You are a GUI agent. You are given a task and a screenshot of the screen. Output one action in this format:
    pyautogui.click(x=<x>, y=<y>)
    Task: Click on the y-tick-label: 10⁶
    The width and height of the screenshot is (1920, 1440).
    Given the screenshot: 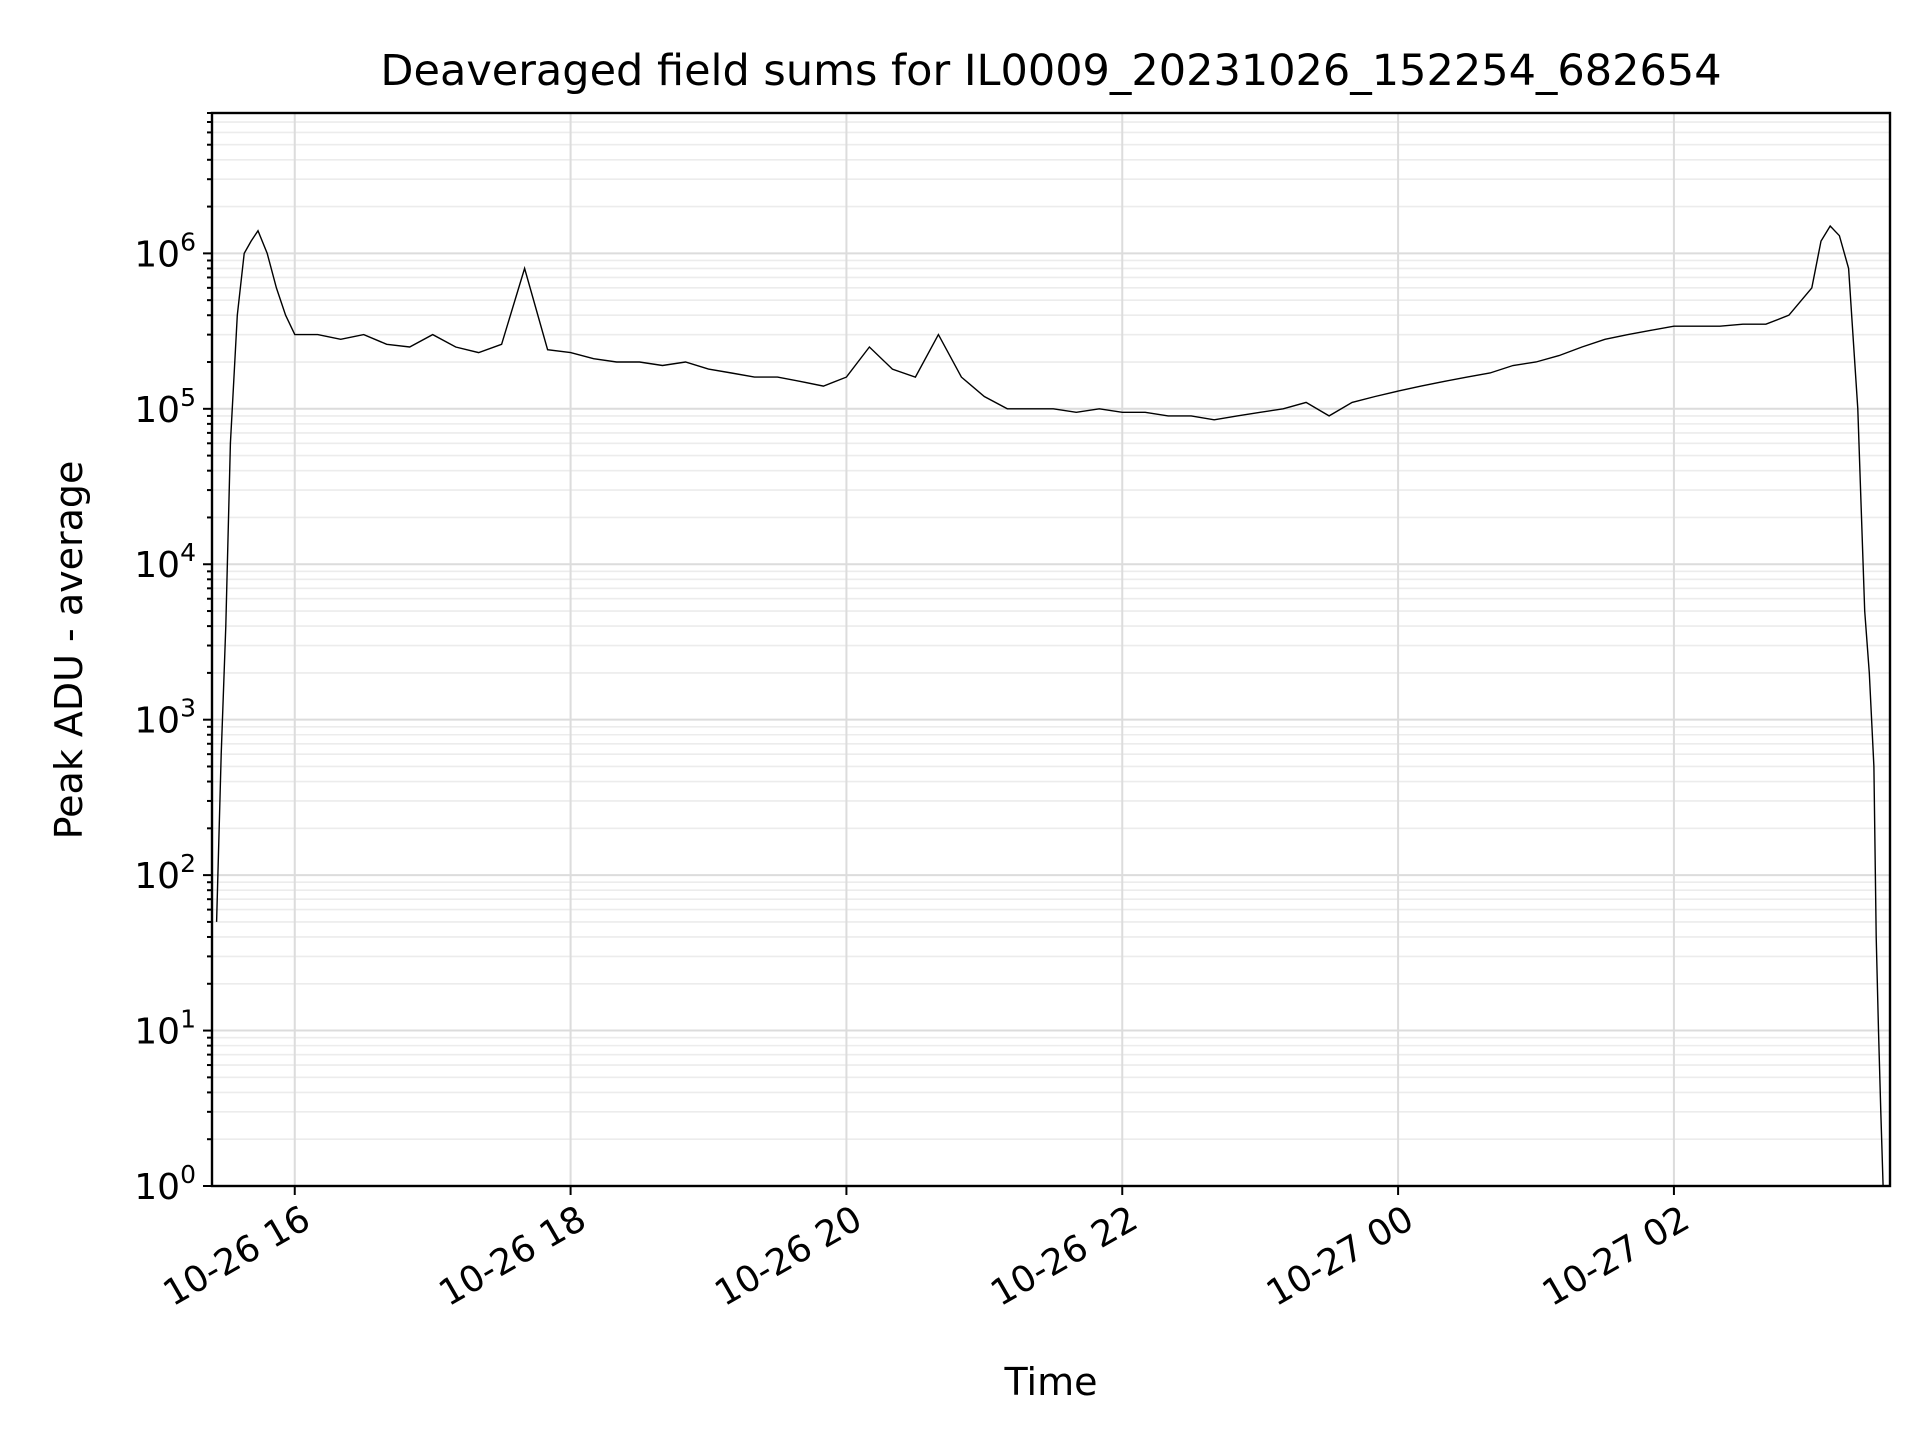 What is the action you would take?
    pyautogui.click(x=165, y=251)
    